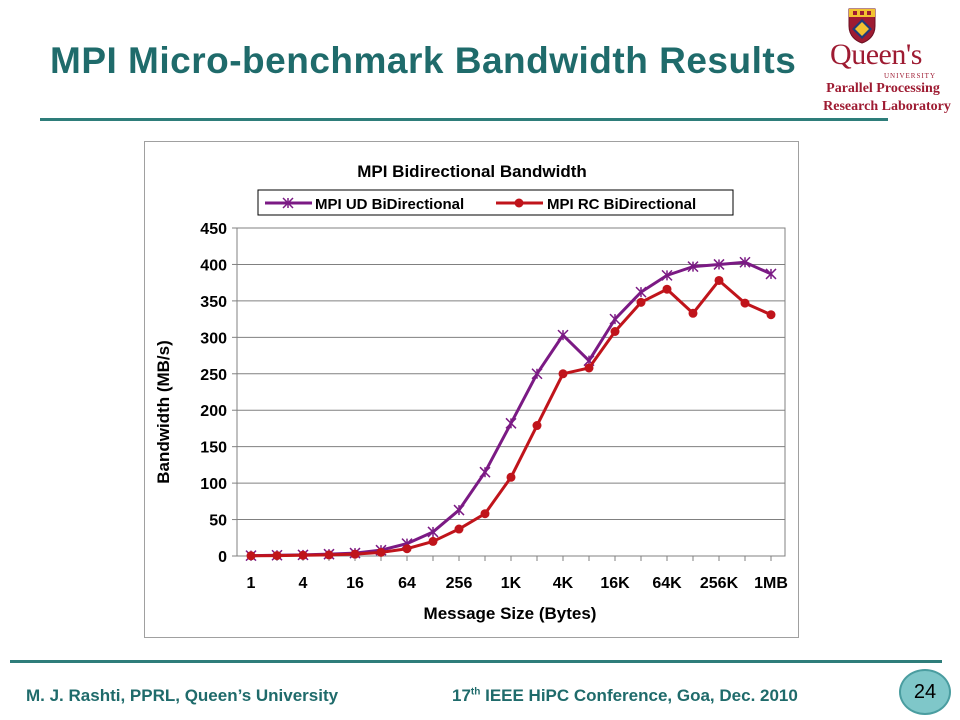 The height and width of the screenshot is (720, 960). Describe the element at coordinates (883, 88) in the screenshot. I see `logo-lab-line1: Parallel Processing` at that location.